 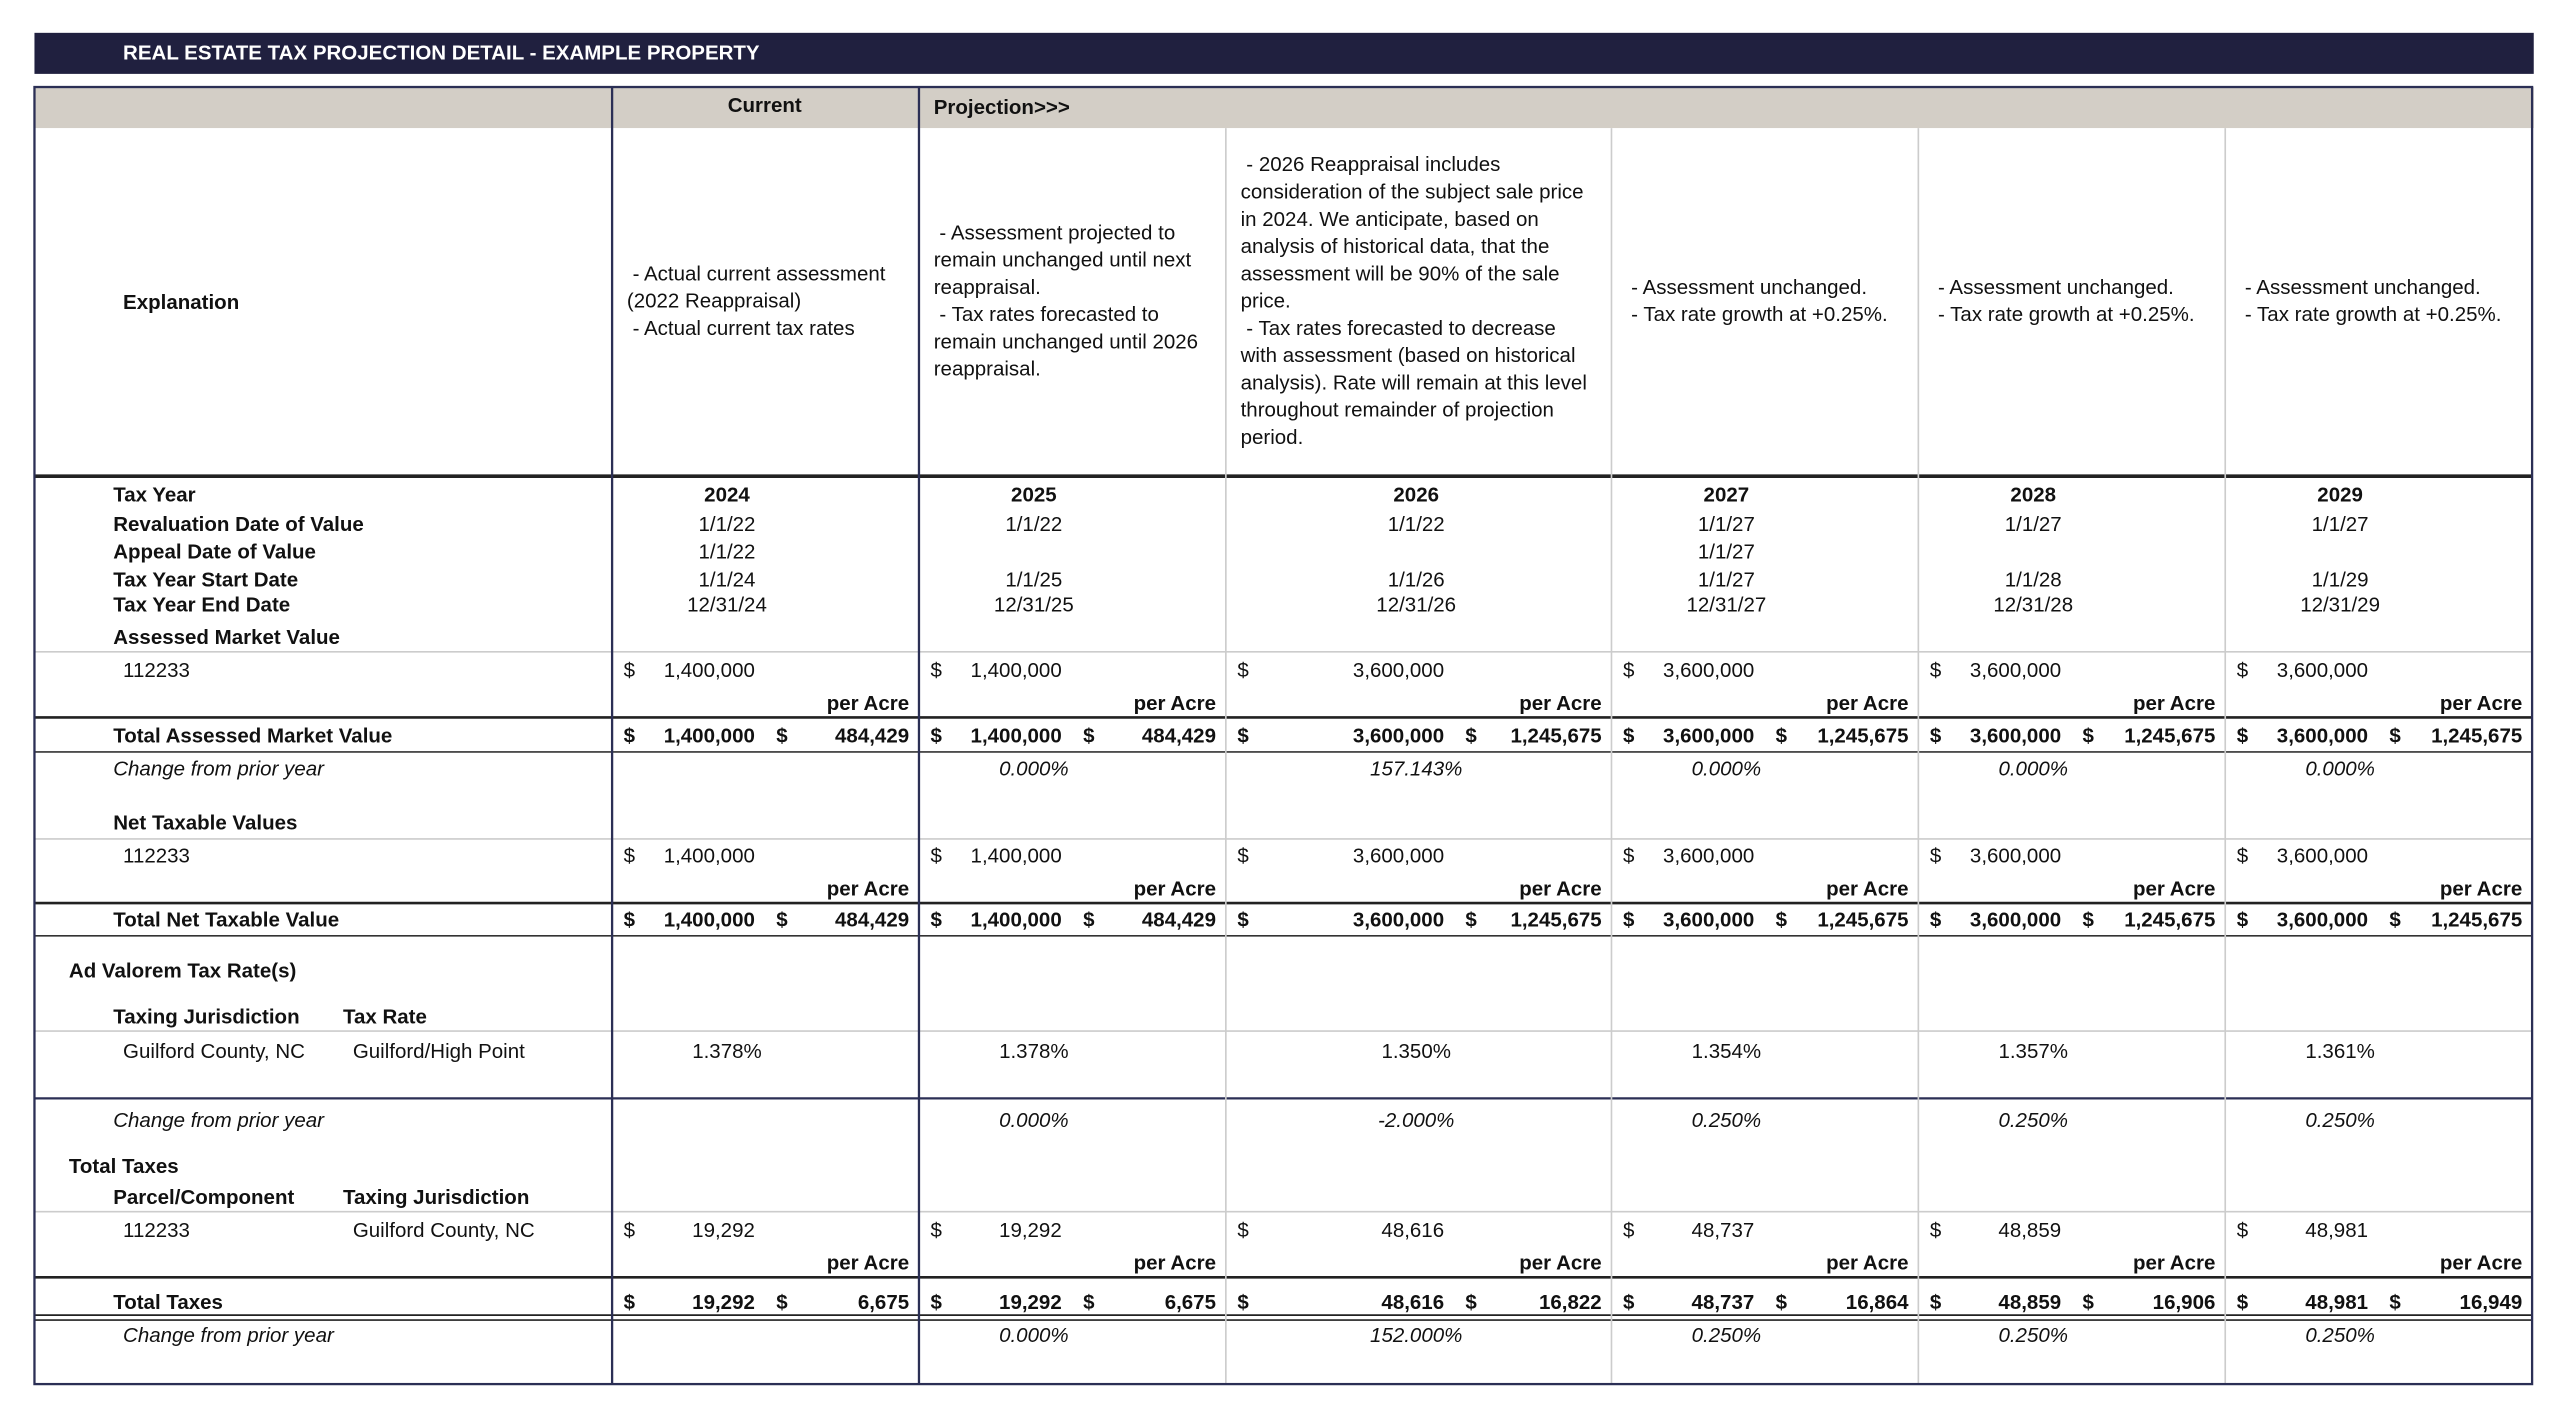 I want to click on date: 12/31/24, so click(x=727, y=604).